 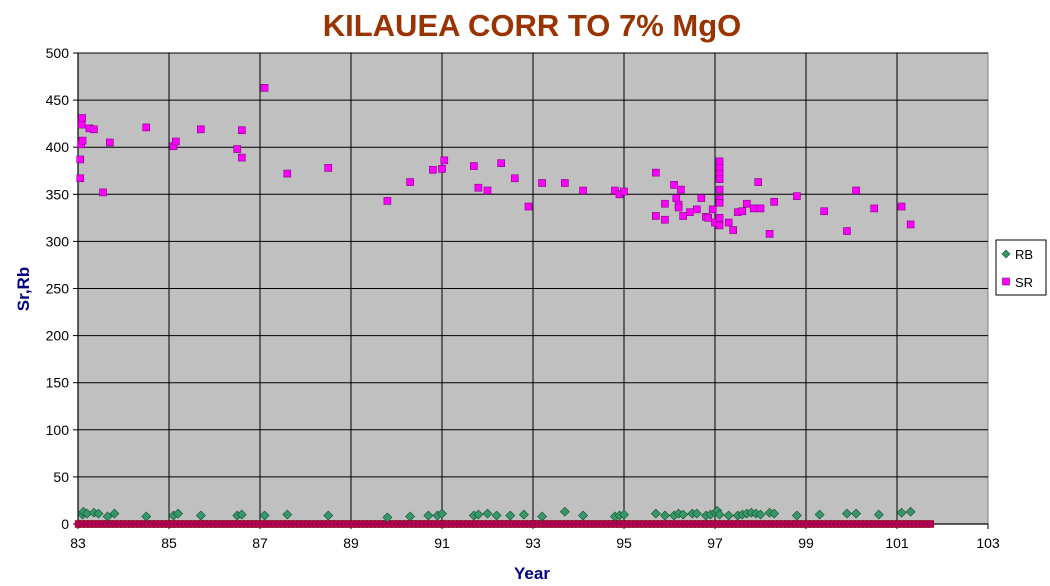 What do you see at coordinates (58, 383) in the screenshot?
I see `y-tick-label: 150` at bounding box center [58, 383].